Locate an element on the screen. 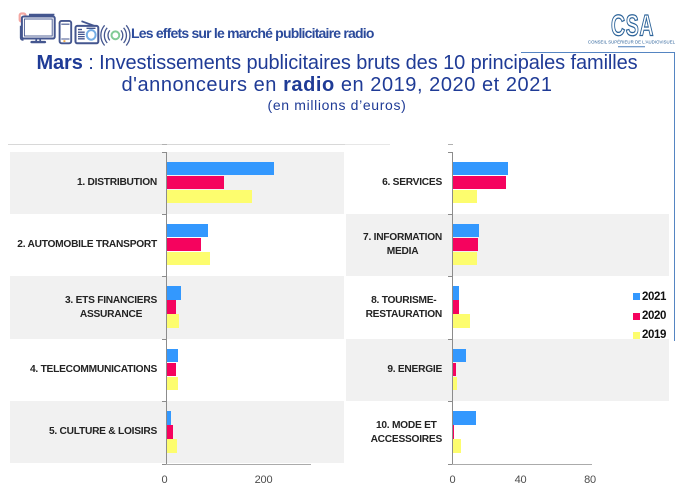 This screenshot has width=688, height=496. svg-text: CSA is located at coordinates (632, 25).